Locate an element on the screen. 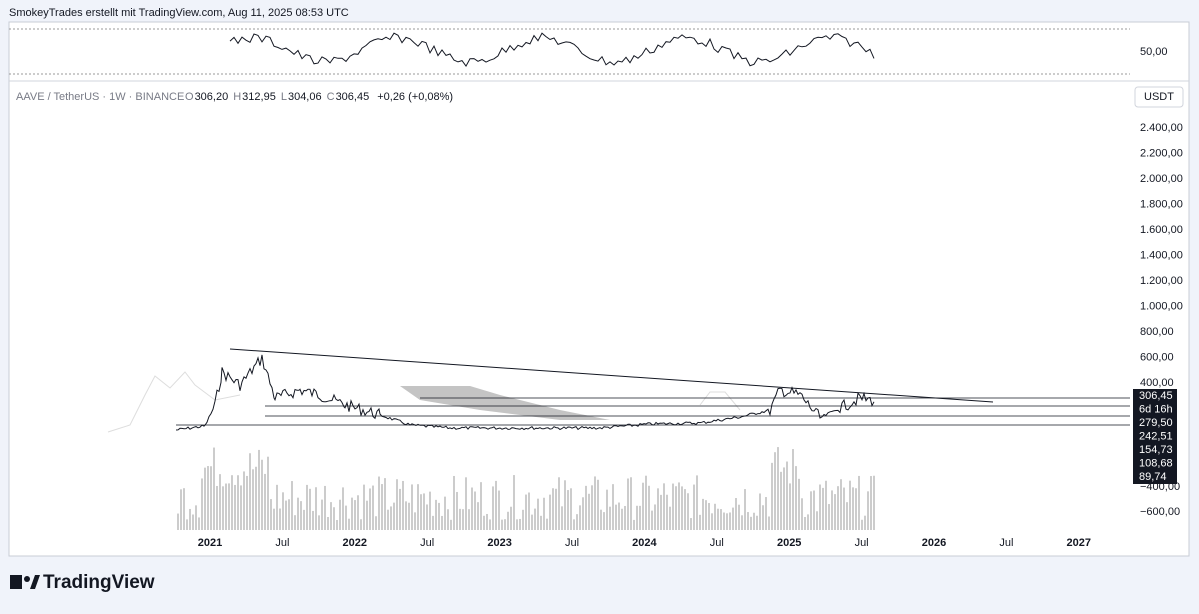  badge-label: 89,74 is located at coordinates (1153, 477).